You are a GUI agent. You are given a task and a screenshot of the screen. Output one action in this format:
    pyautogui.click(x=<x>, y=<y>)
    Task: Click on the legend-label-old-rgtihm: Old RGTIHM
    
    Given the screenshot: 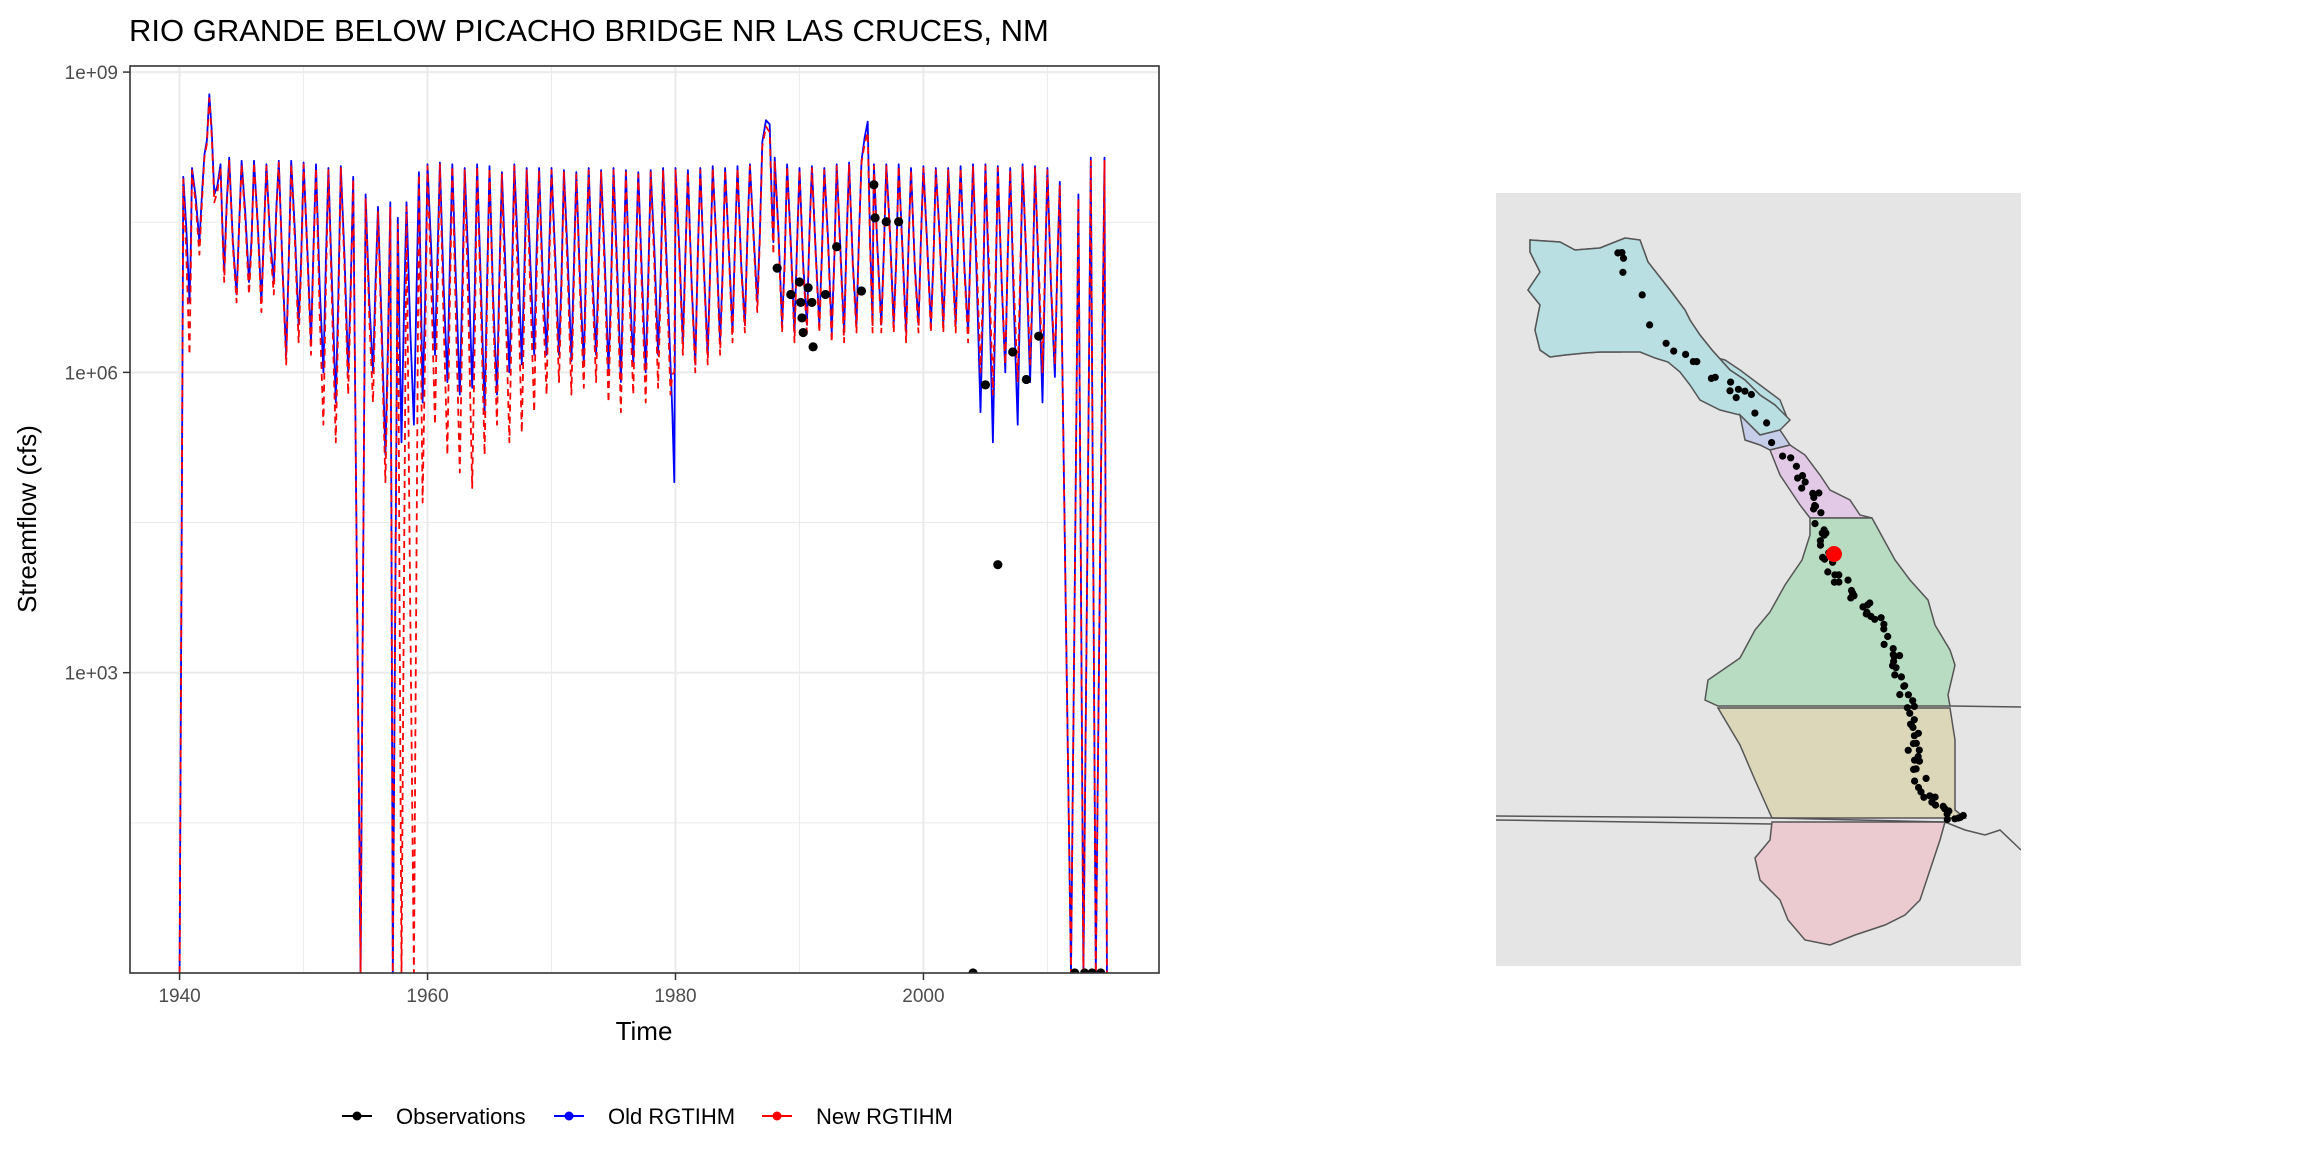 What is the action you would take?
    pyautogui.click(x=671, y=1116)
    